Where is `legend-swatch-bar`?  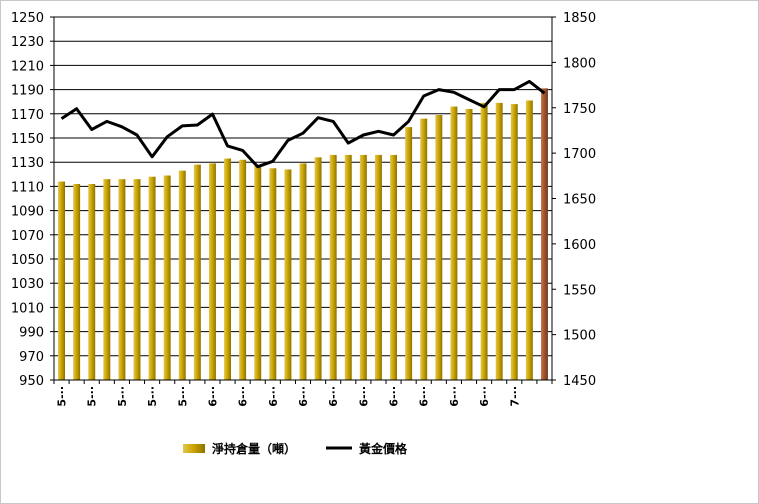 legend-swatch-bar is located at coordinates (194, 448).